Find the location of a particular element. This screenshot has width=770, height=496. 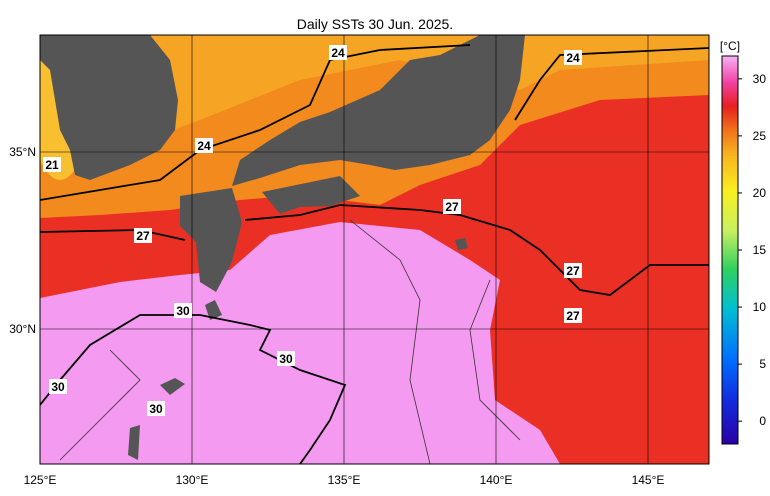

land-honshu is located at coordinates (378, 110).